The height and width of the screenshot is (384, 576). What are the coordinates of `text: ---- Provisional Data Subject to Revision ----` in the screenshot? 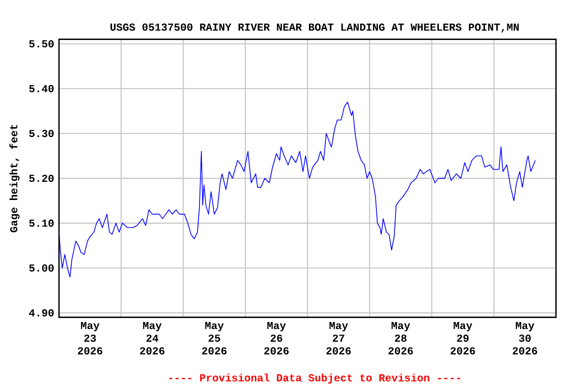 It's located at (314, 379).